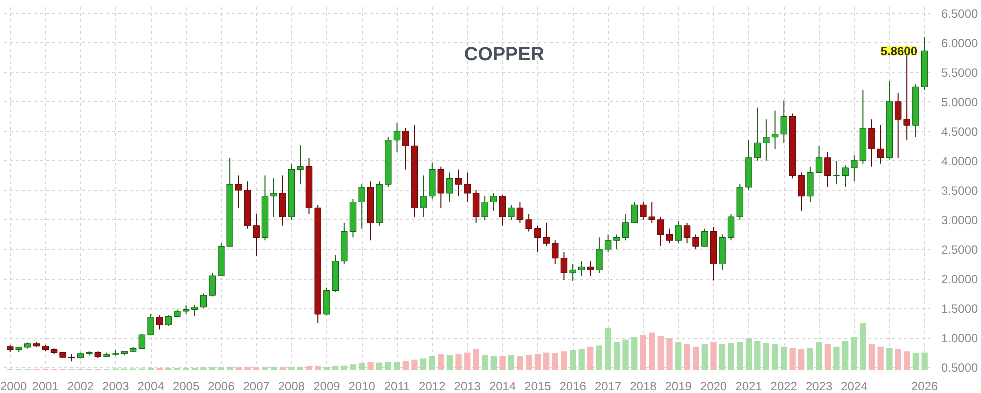  What do you see at coordinates (678, 386) in the screenshot?
I see `x-tick-label: 2019` at bounding box center [678, 386].